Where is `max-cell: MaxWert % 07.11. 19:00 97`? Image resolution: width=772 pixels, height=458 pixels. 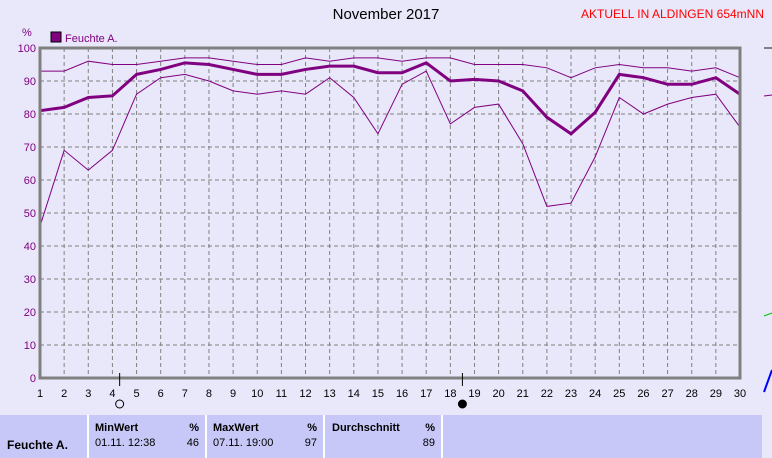 max-cell: MaxWert % 07.11. 19:00 97 is located at coordinates (264, 436).